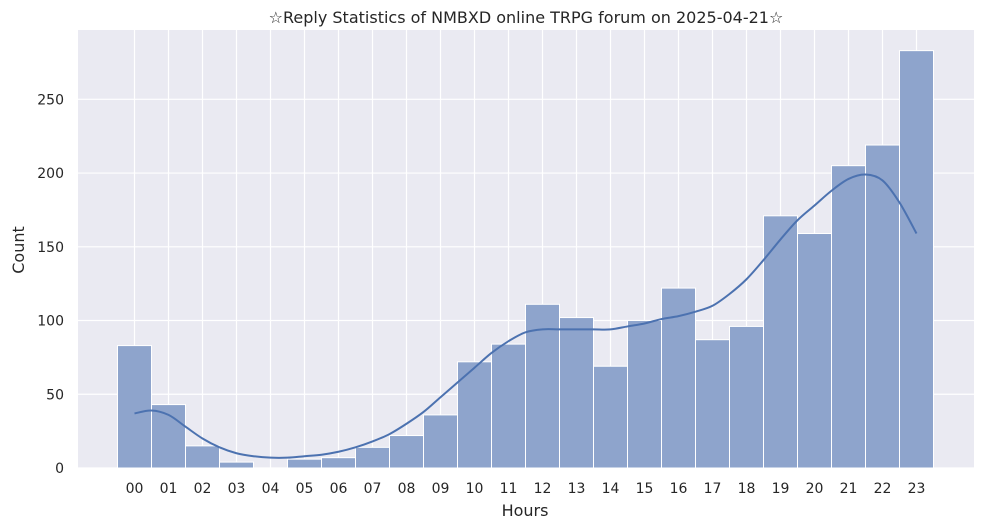 This screenshot has width=984, height=529. Describe the element at coordinates (883, 489) in the screenshot. I see `x-tick-label: 22` at that location.